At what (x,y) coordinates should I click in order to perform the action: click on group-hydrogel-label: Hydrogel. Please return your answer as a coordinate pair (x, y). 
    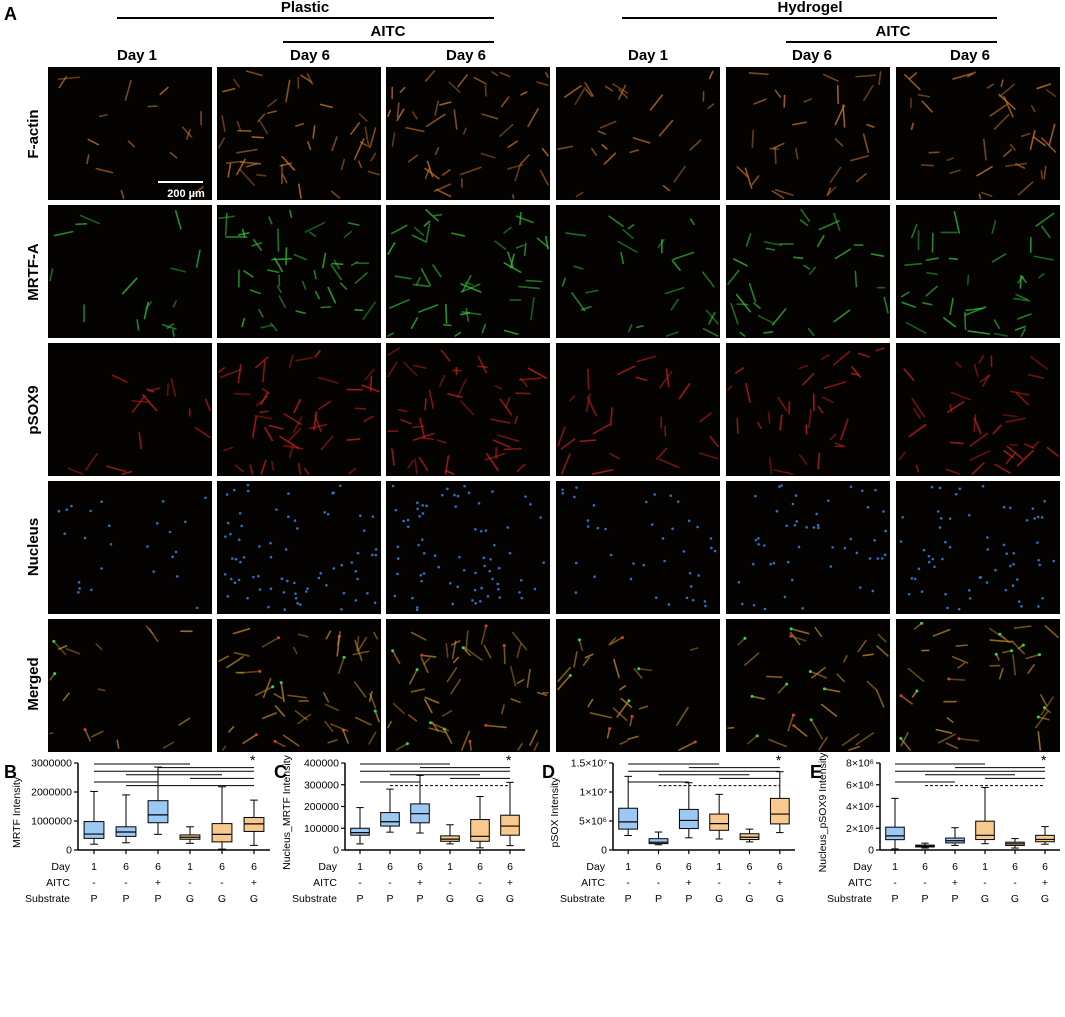
    Looking at the image, I should click on (809, 8).